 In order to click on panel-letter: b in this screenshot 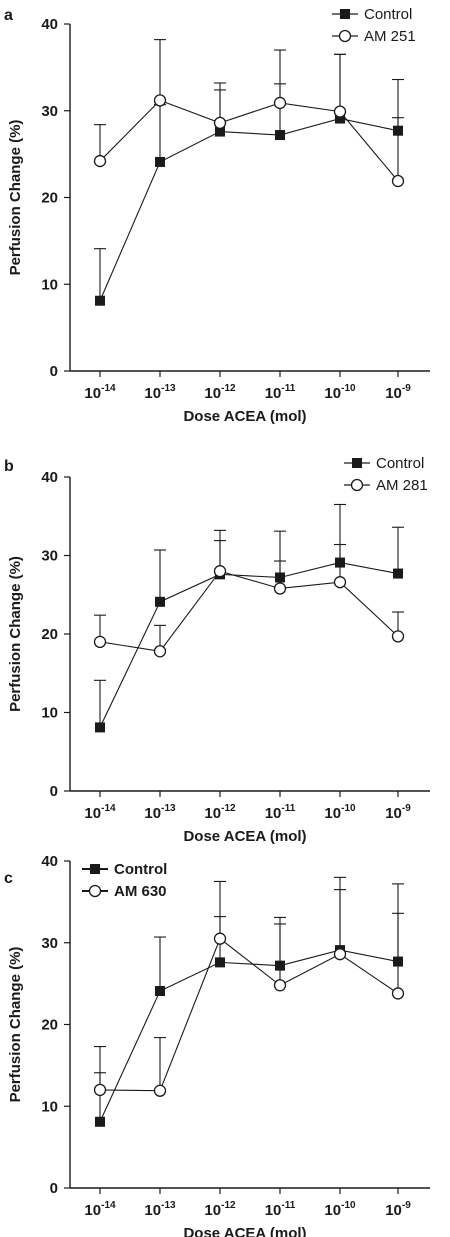, I will do `click(9, 466)`.